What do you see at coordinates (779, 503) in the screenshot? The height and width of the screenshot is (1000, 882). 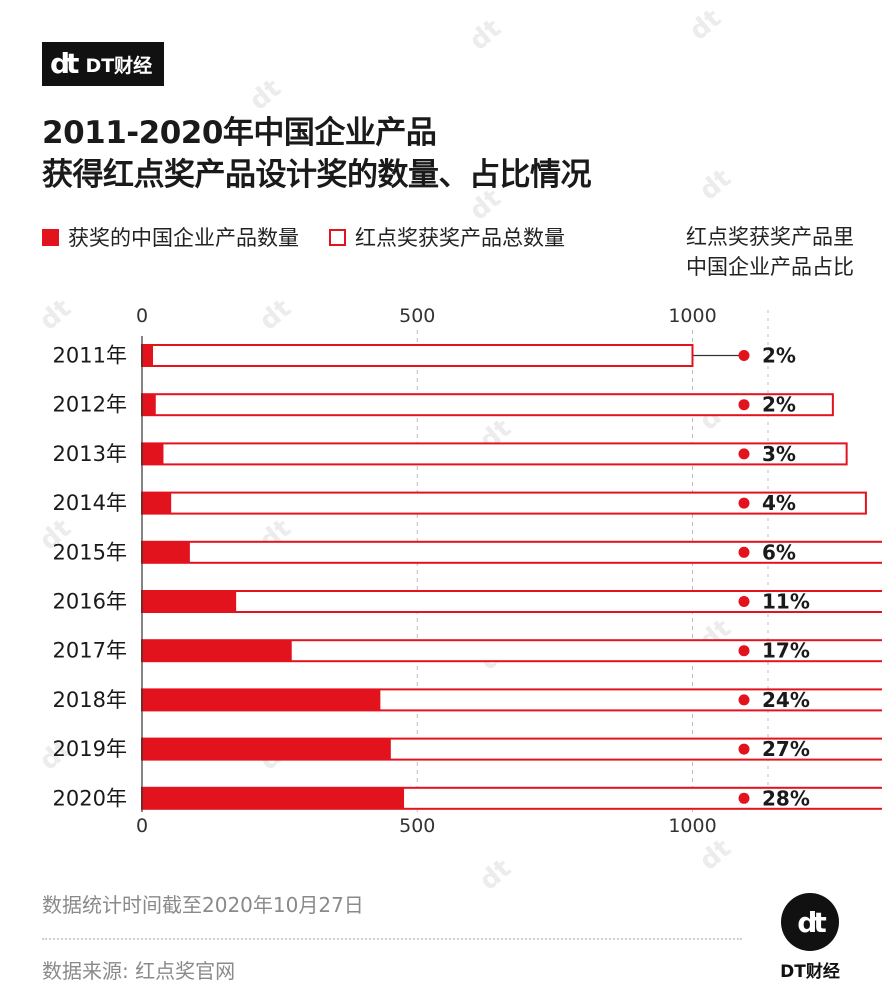 I see `share-label: 4%` at bounding box center [779, 503].